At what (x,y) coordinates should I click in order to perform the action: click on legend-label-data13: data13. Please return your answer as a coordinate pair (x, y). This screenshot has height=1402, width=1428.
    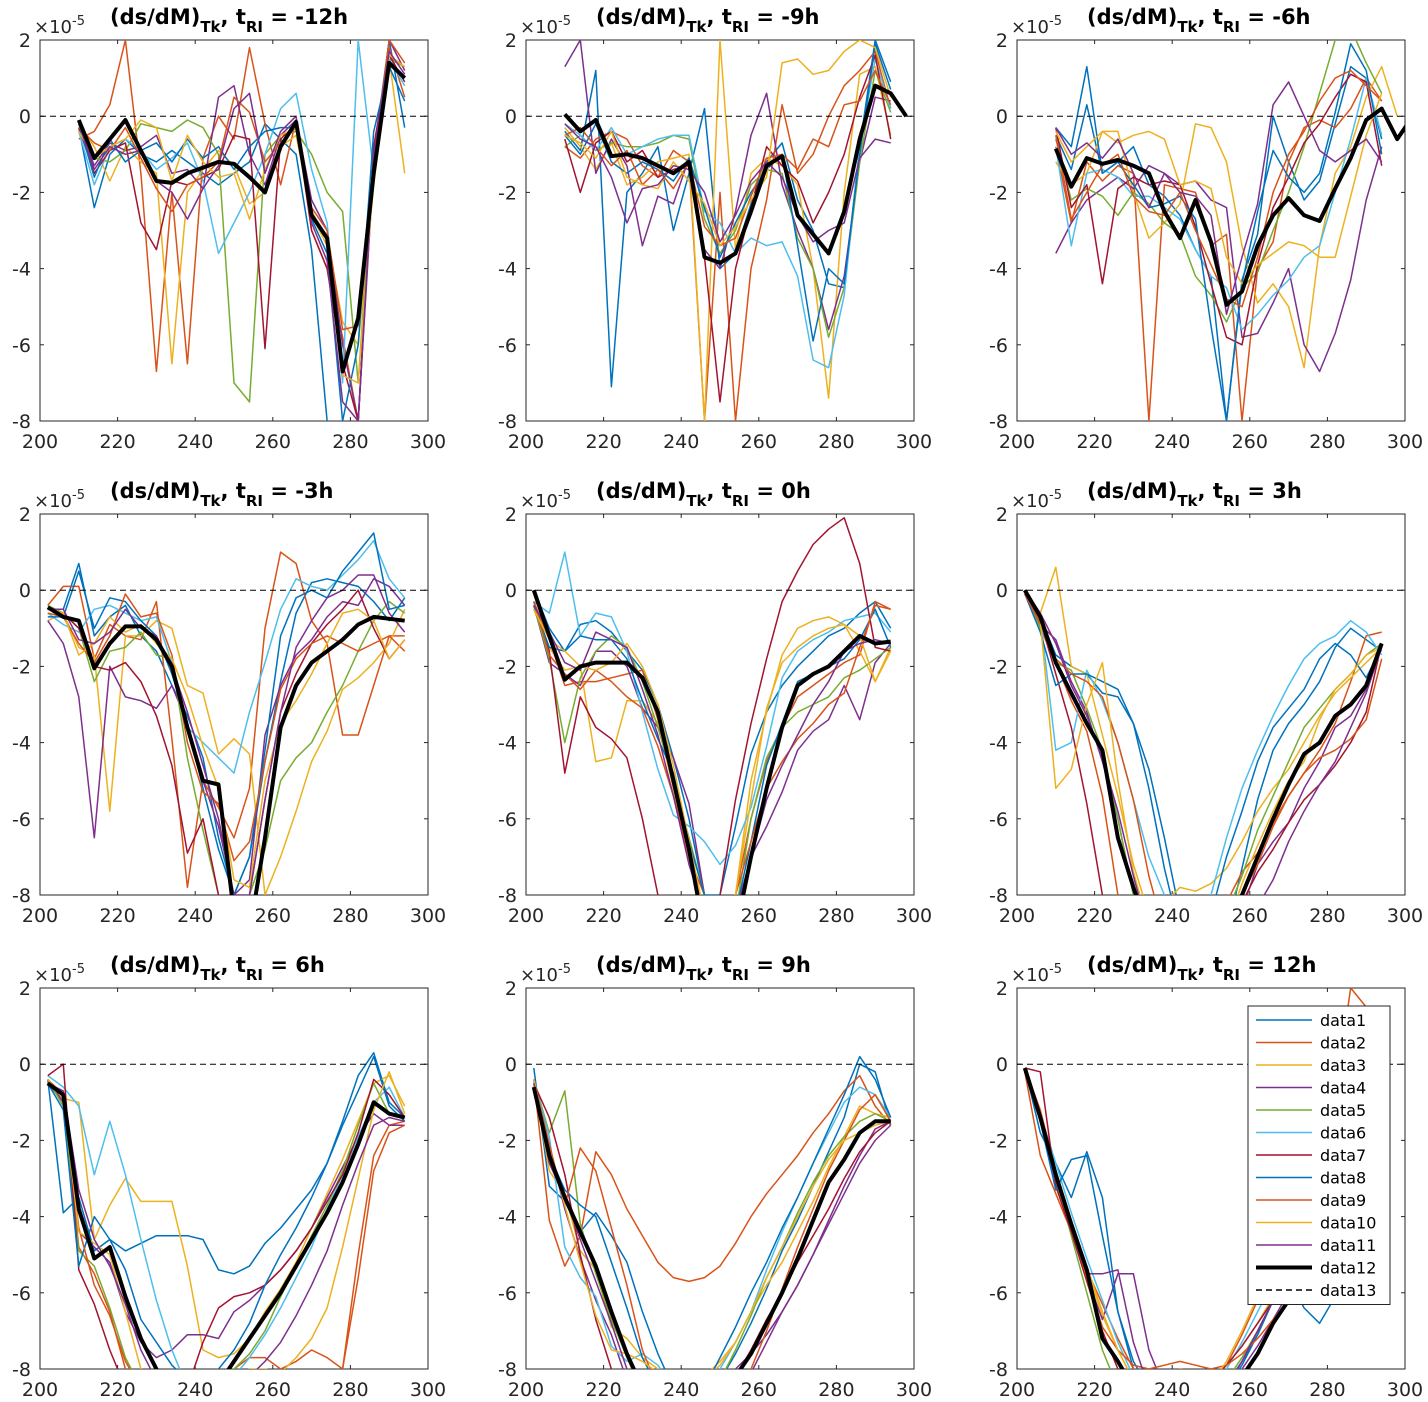
    Looking at the image, I should click on (1348, 1290).